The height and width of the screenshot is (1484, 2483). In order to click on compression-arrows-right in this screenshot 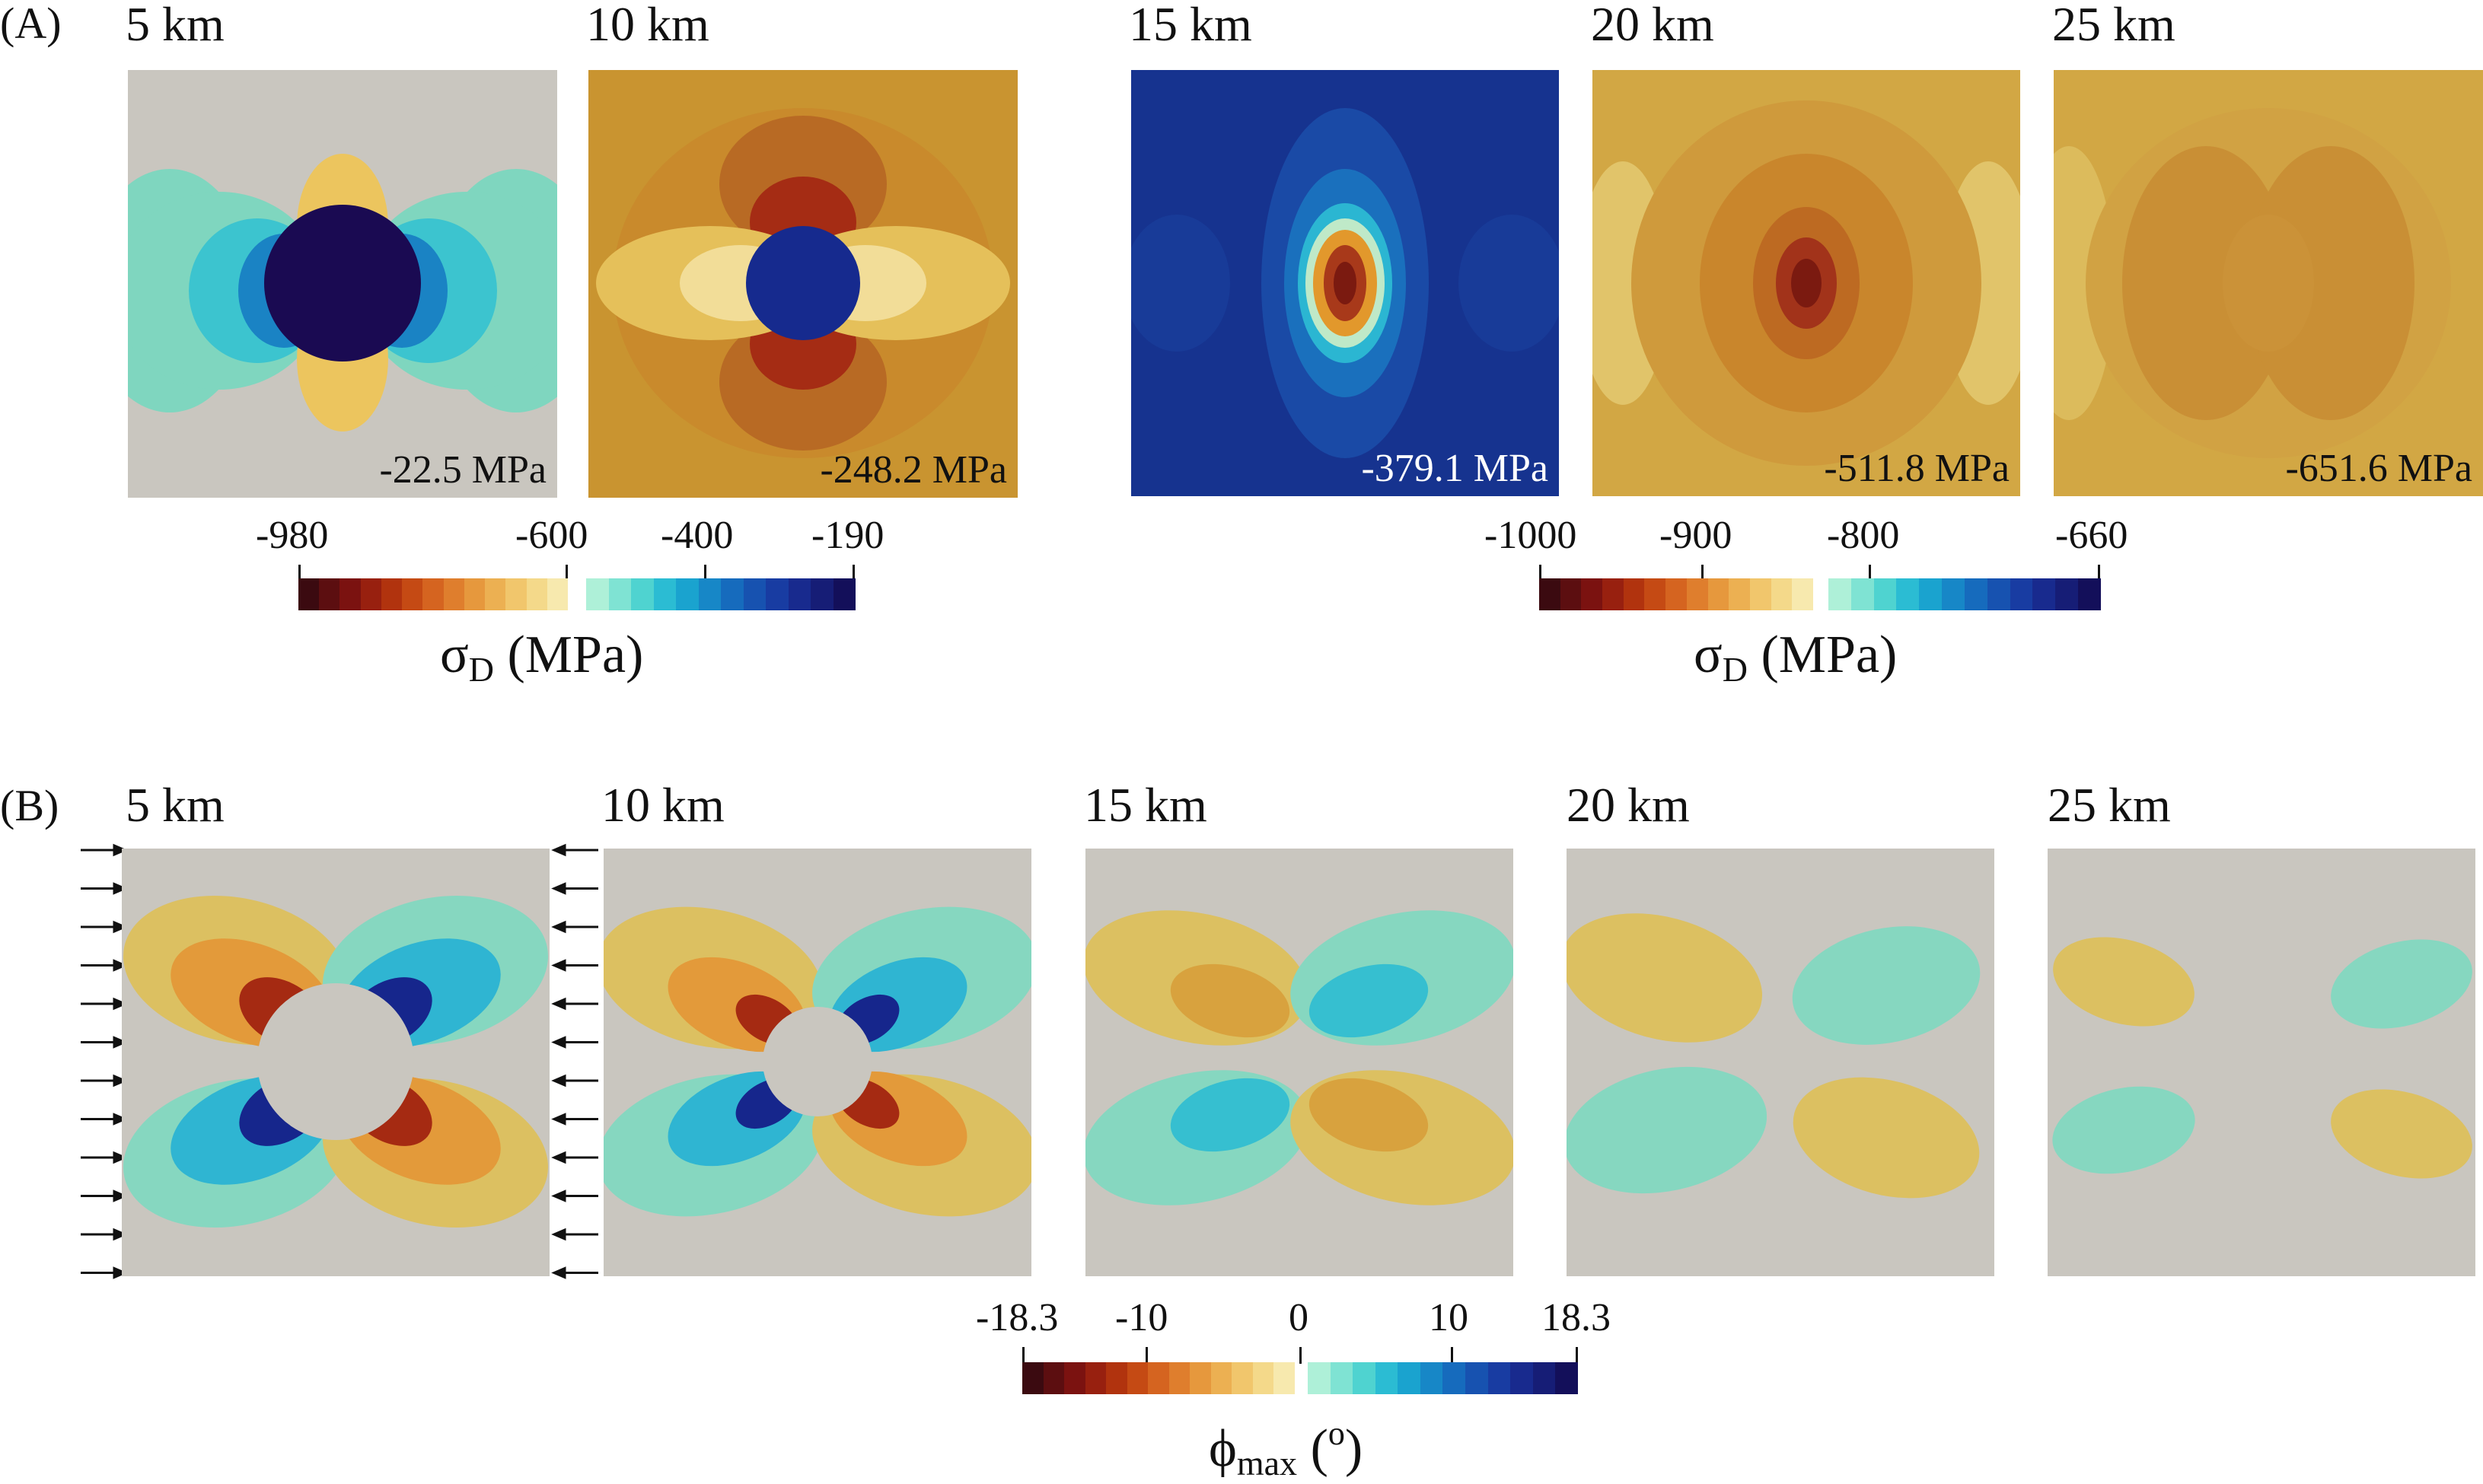, I will do `click(574, 1061)`.